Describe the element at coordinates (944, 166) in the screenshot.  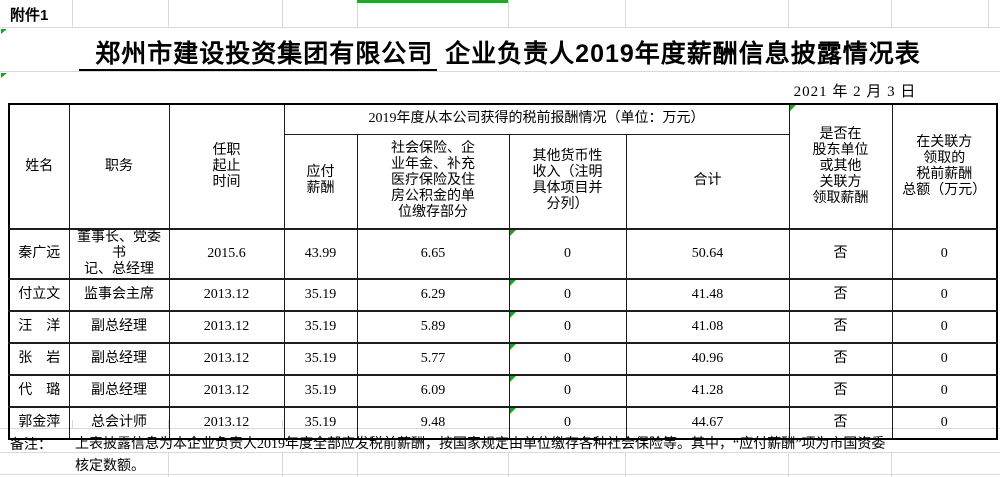
I see `column-header-related-total: 在关联方 领取的 税前薪酬 总额（万元）` at that location.